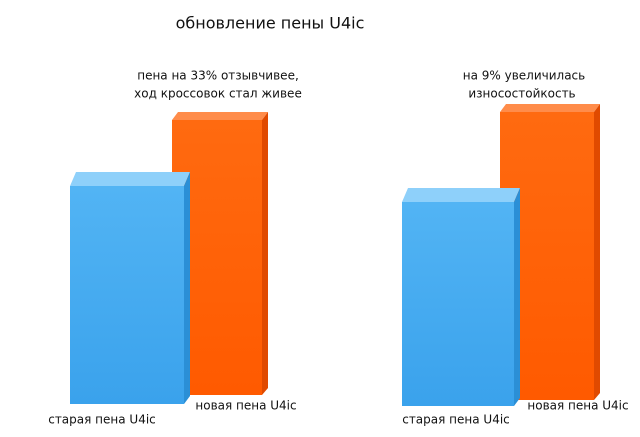 This screenshot has height=437, width=640. I want to click on title: обновление пены U4ic, so click(270, 23).